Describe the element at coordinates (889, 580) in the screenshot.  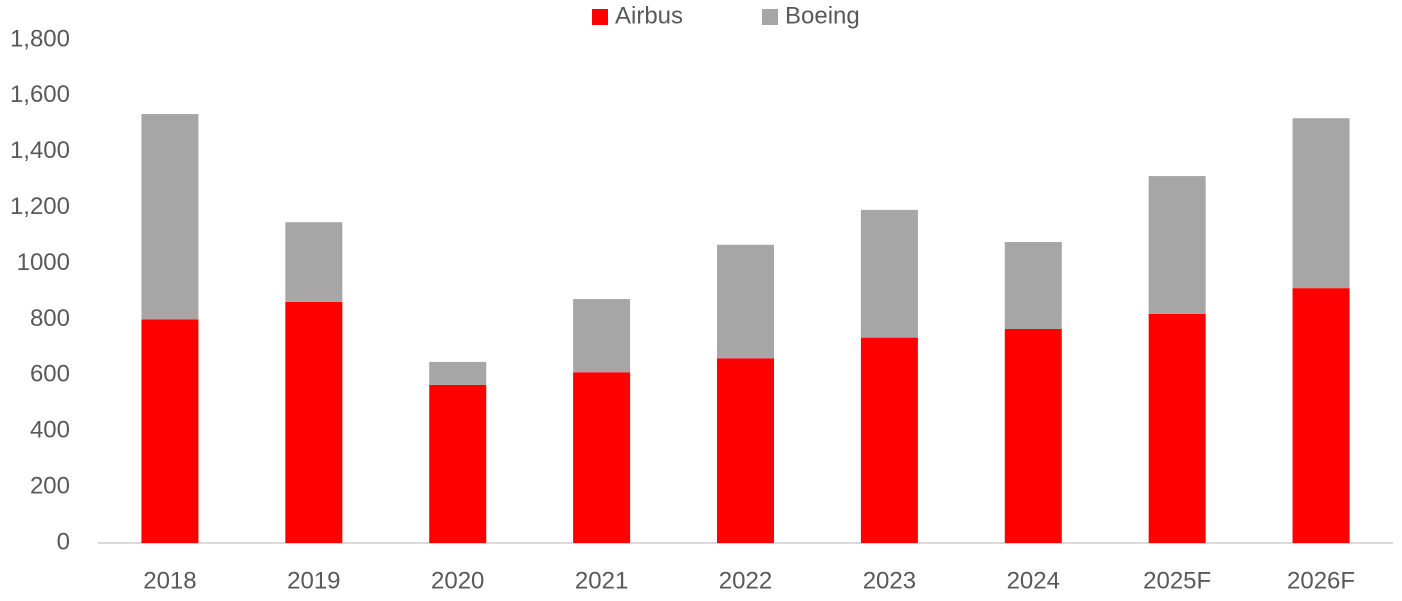
I see `x-tick-label: 2023` at that location.